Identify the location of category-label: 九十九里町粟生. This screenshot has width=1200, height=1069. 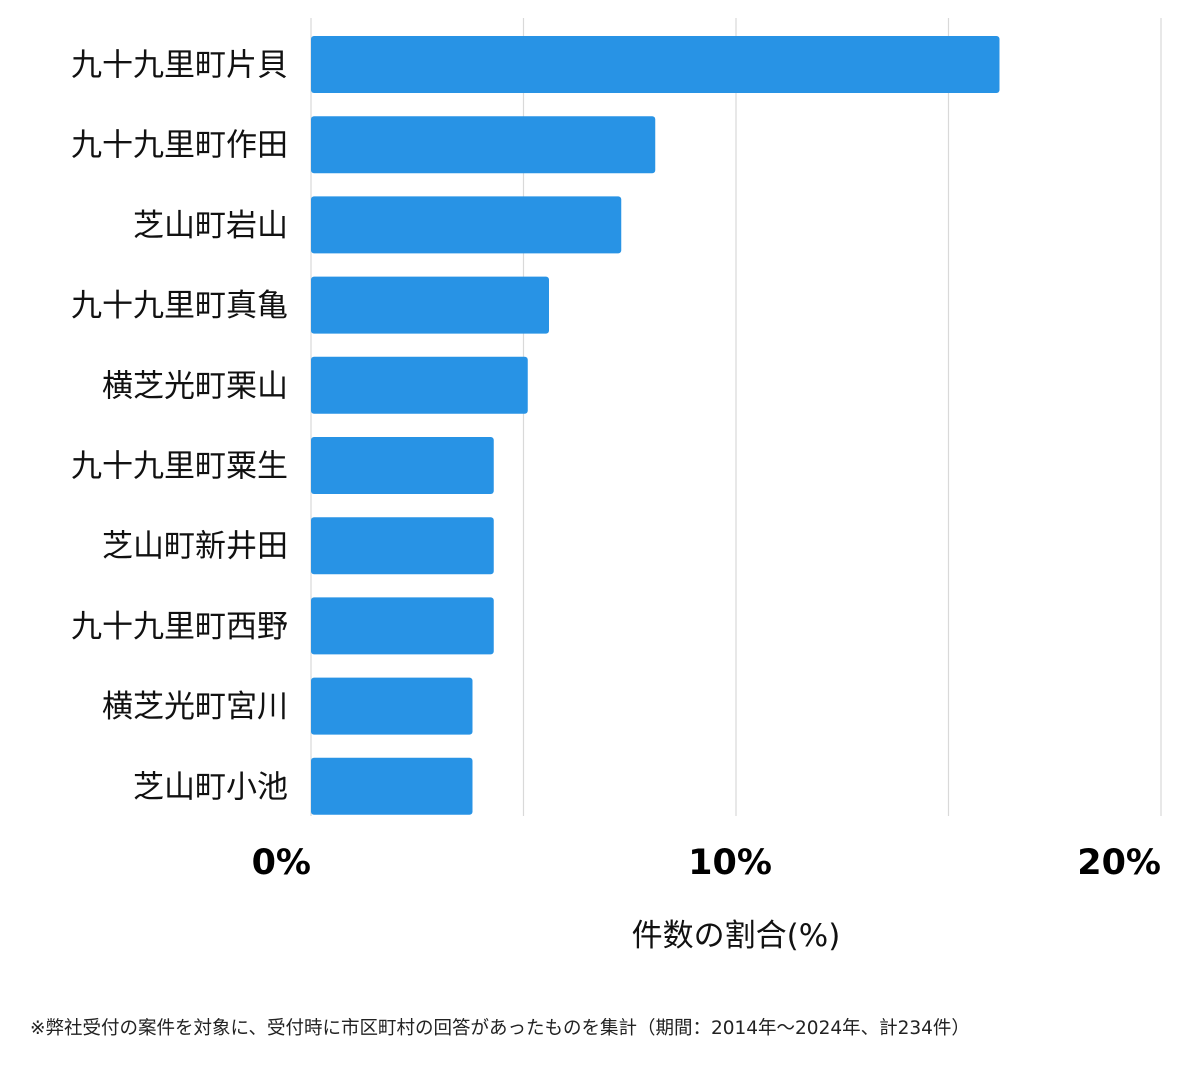
(179, 467).